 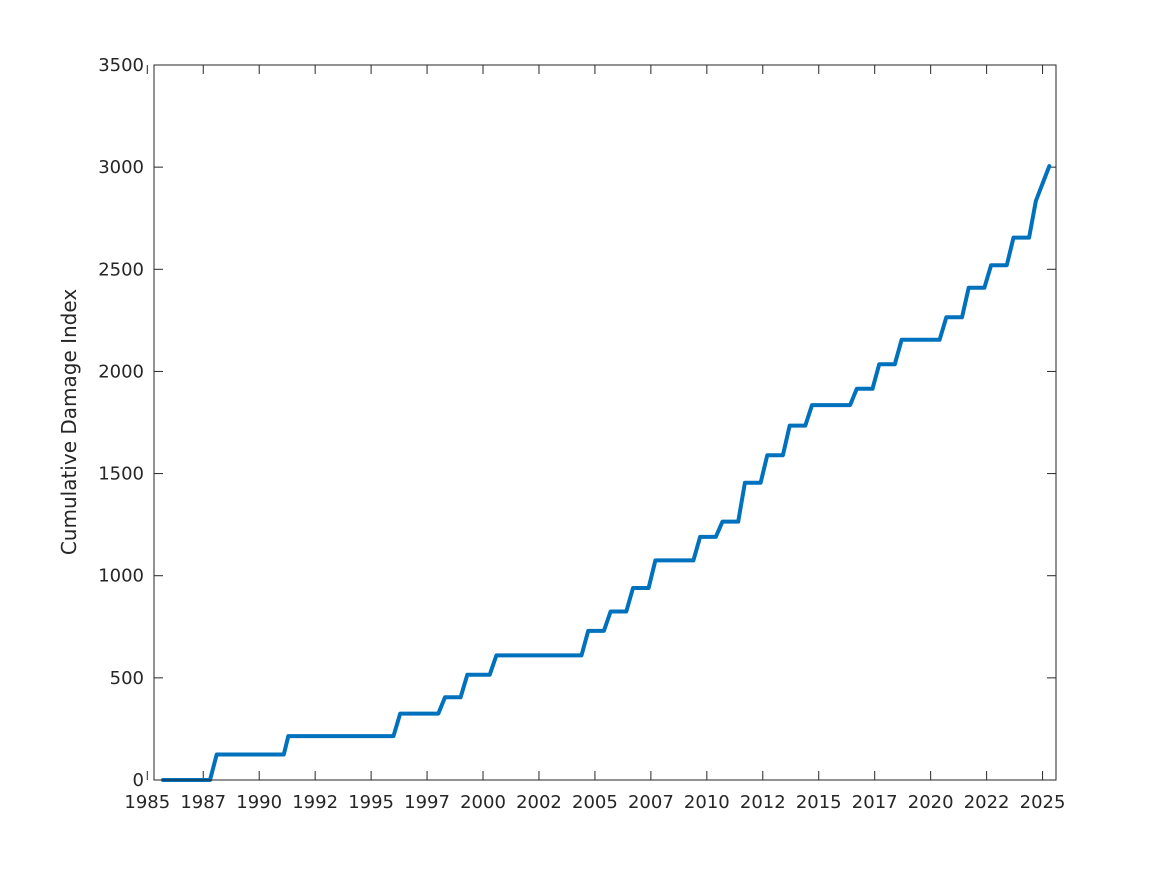 I want to click on x-tick-label: 1985, so click(x=147, y=802).